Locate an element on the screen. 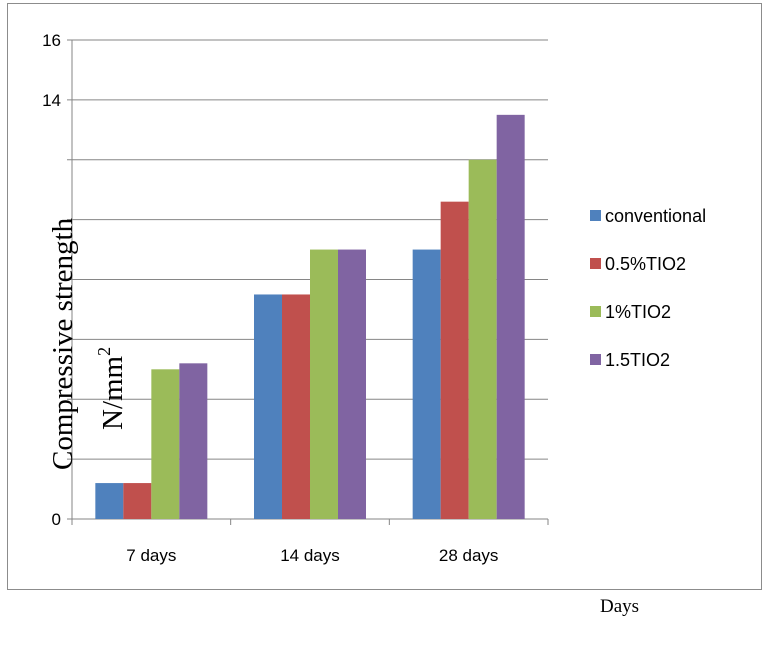 The height and width of the screenshot is (648, 766). legend-label: 1.5TIO2 is located at coordinates (637, 360).